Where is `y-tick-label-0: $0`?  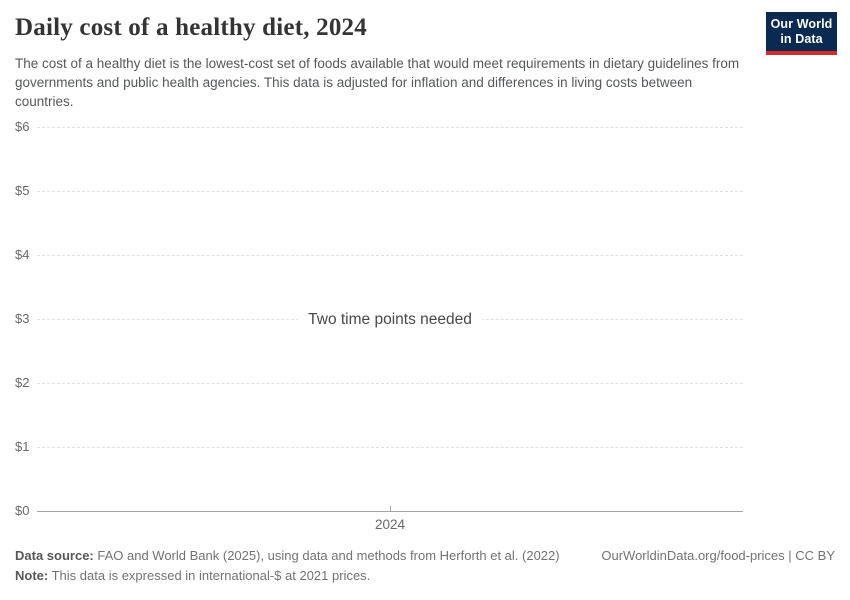
y-tick-label-0: $0 is located at coordinates (22, 510).